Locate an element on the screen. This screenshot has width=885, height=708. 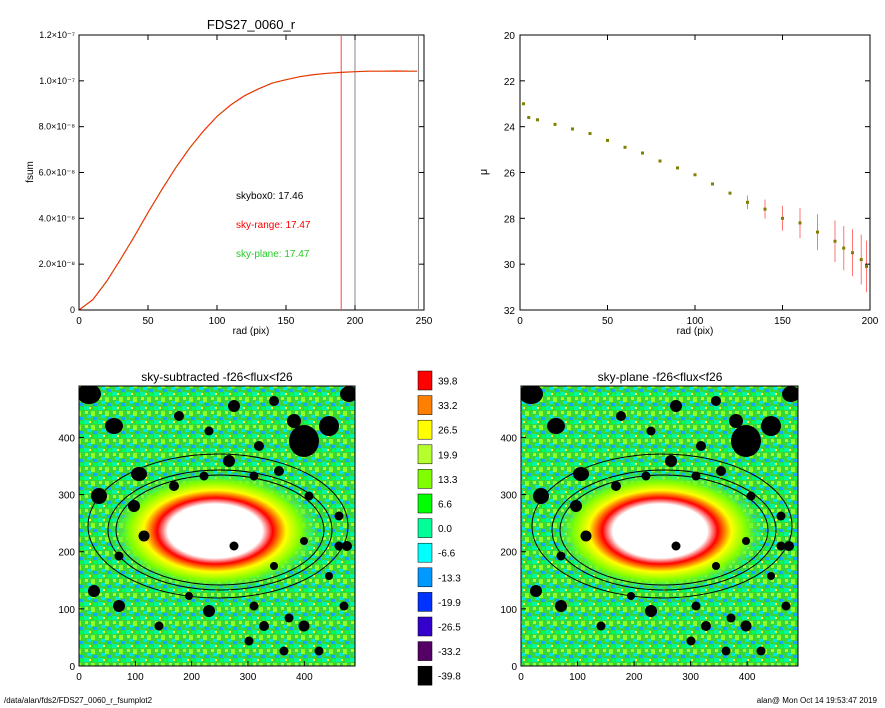
cog-ylabel: fsum is located at coordinates (30, 172).